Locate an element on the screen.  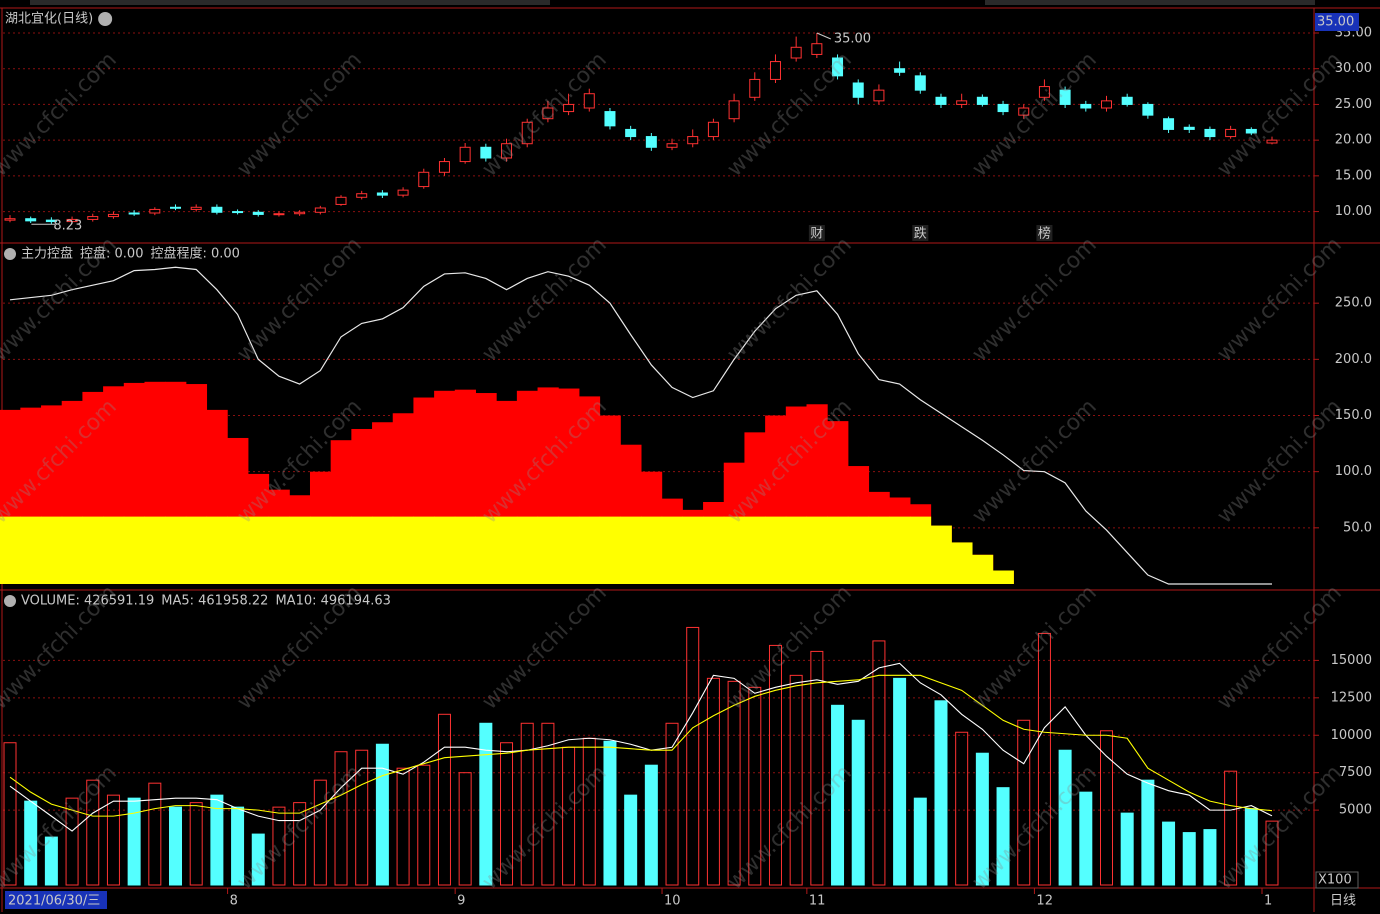
collapse-icon is located at coordinates (10, 254).